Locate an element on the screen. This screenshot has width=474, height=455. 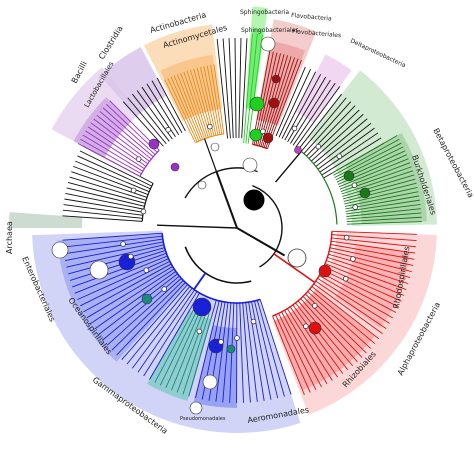
radial-root is located at coordinates (226, 200).